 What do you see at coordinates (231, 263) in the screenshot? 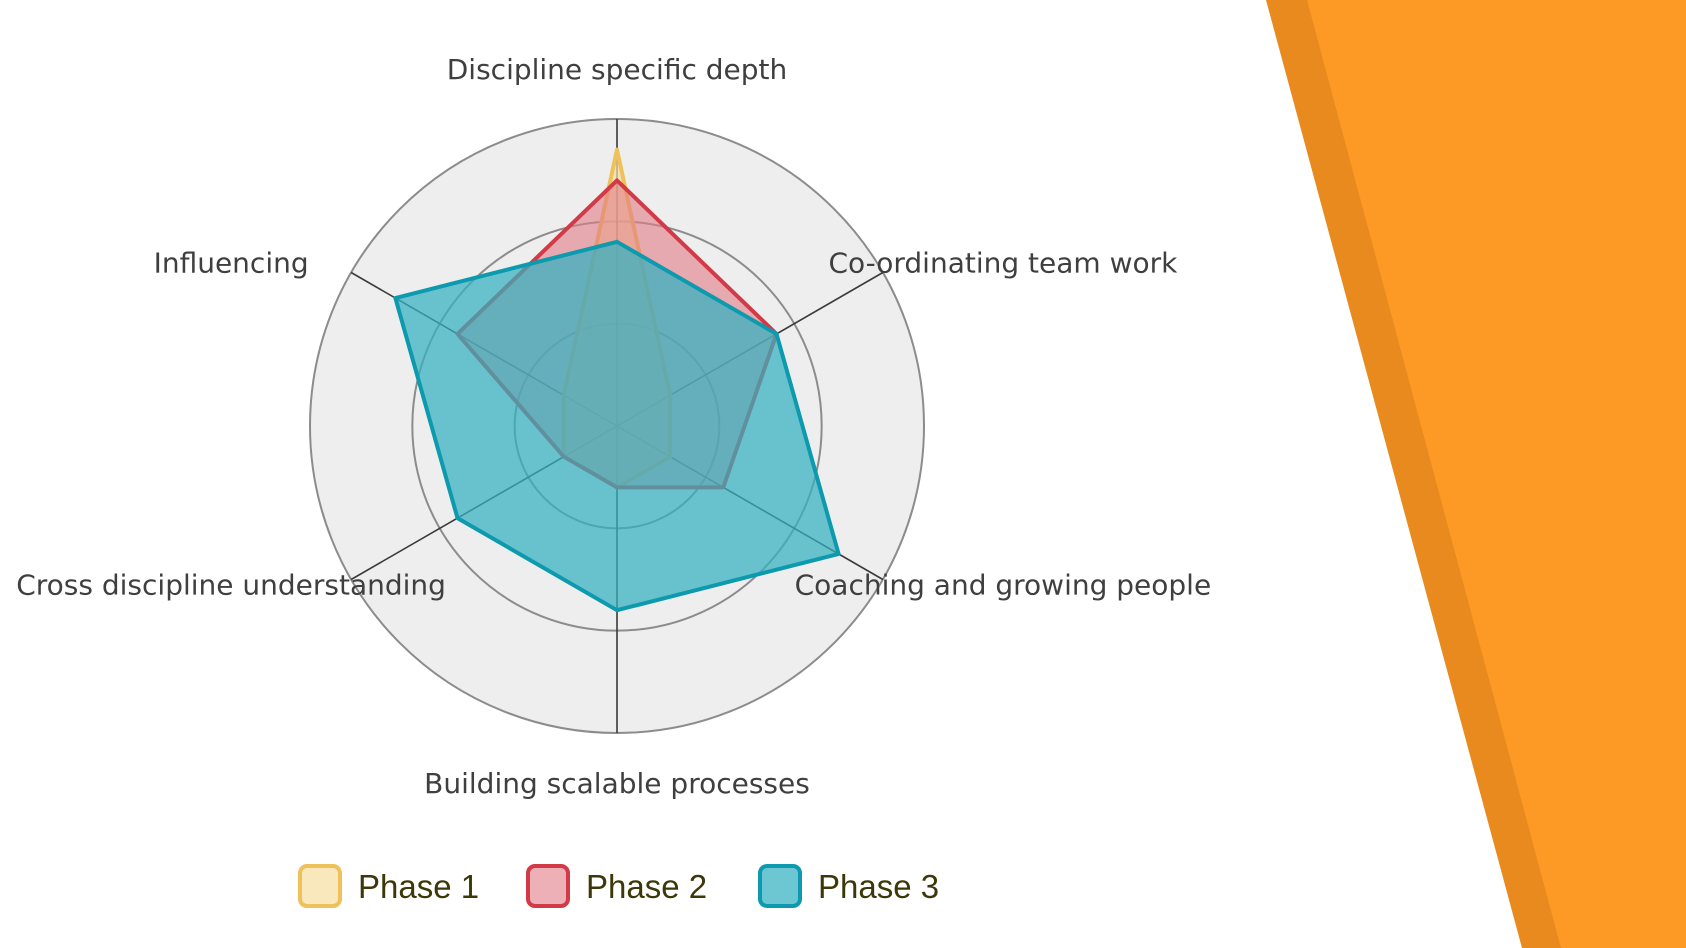
I see `axis-label-influencing: Influencing` at bounding box center [231, 263].